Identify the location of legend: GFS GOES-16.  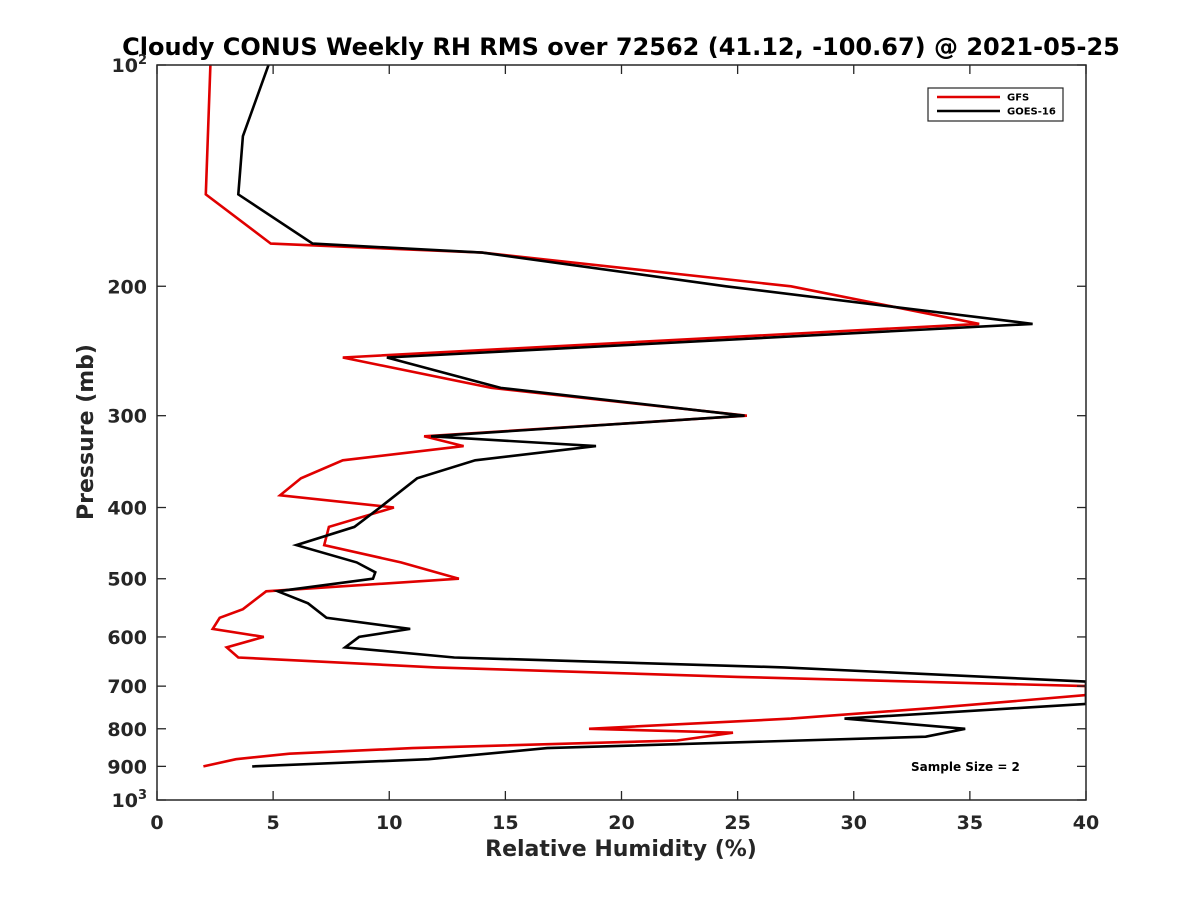
(995, 104).